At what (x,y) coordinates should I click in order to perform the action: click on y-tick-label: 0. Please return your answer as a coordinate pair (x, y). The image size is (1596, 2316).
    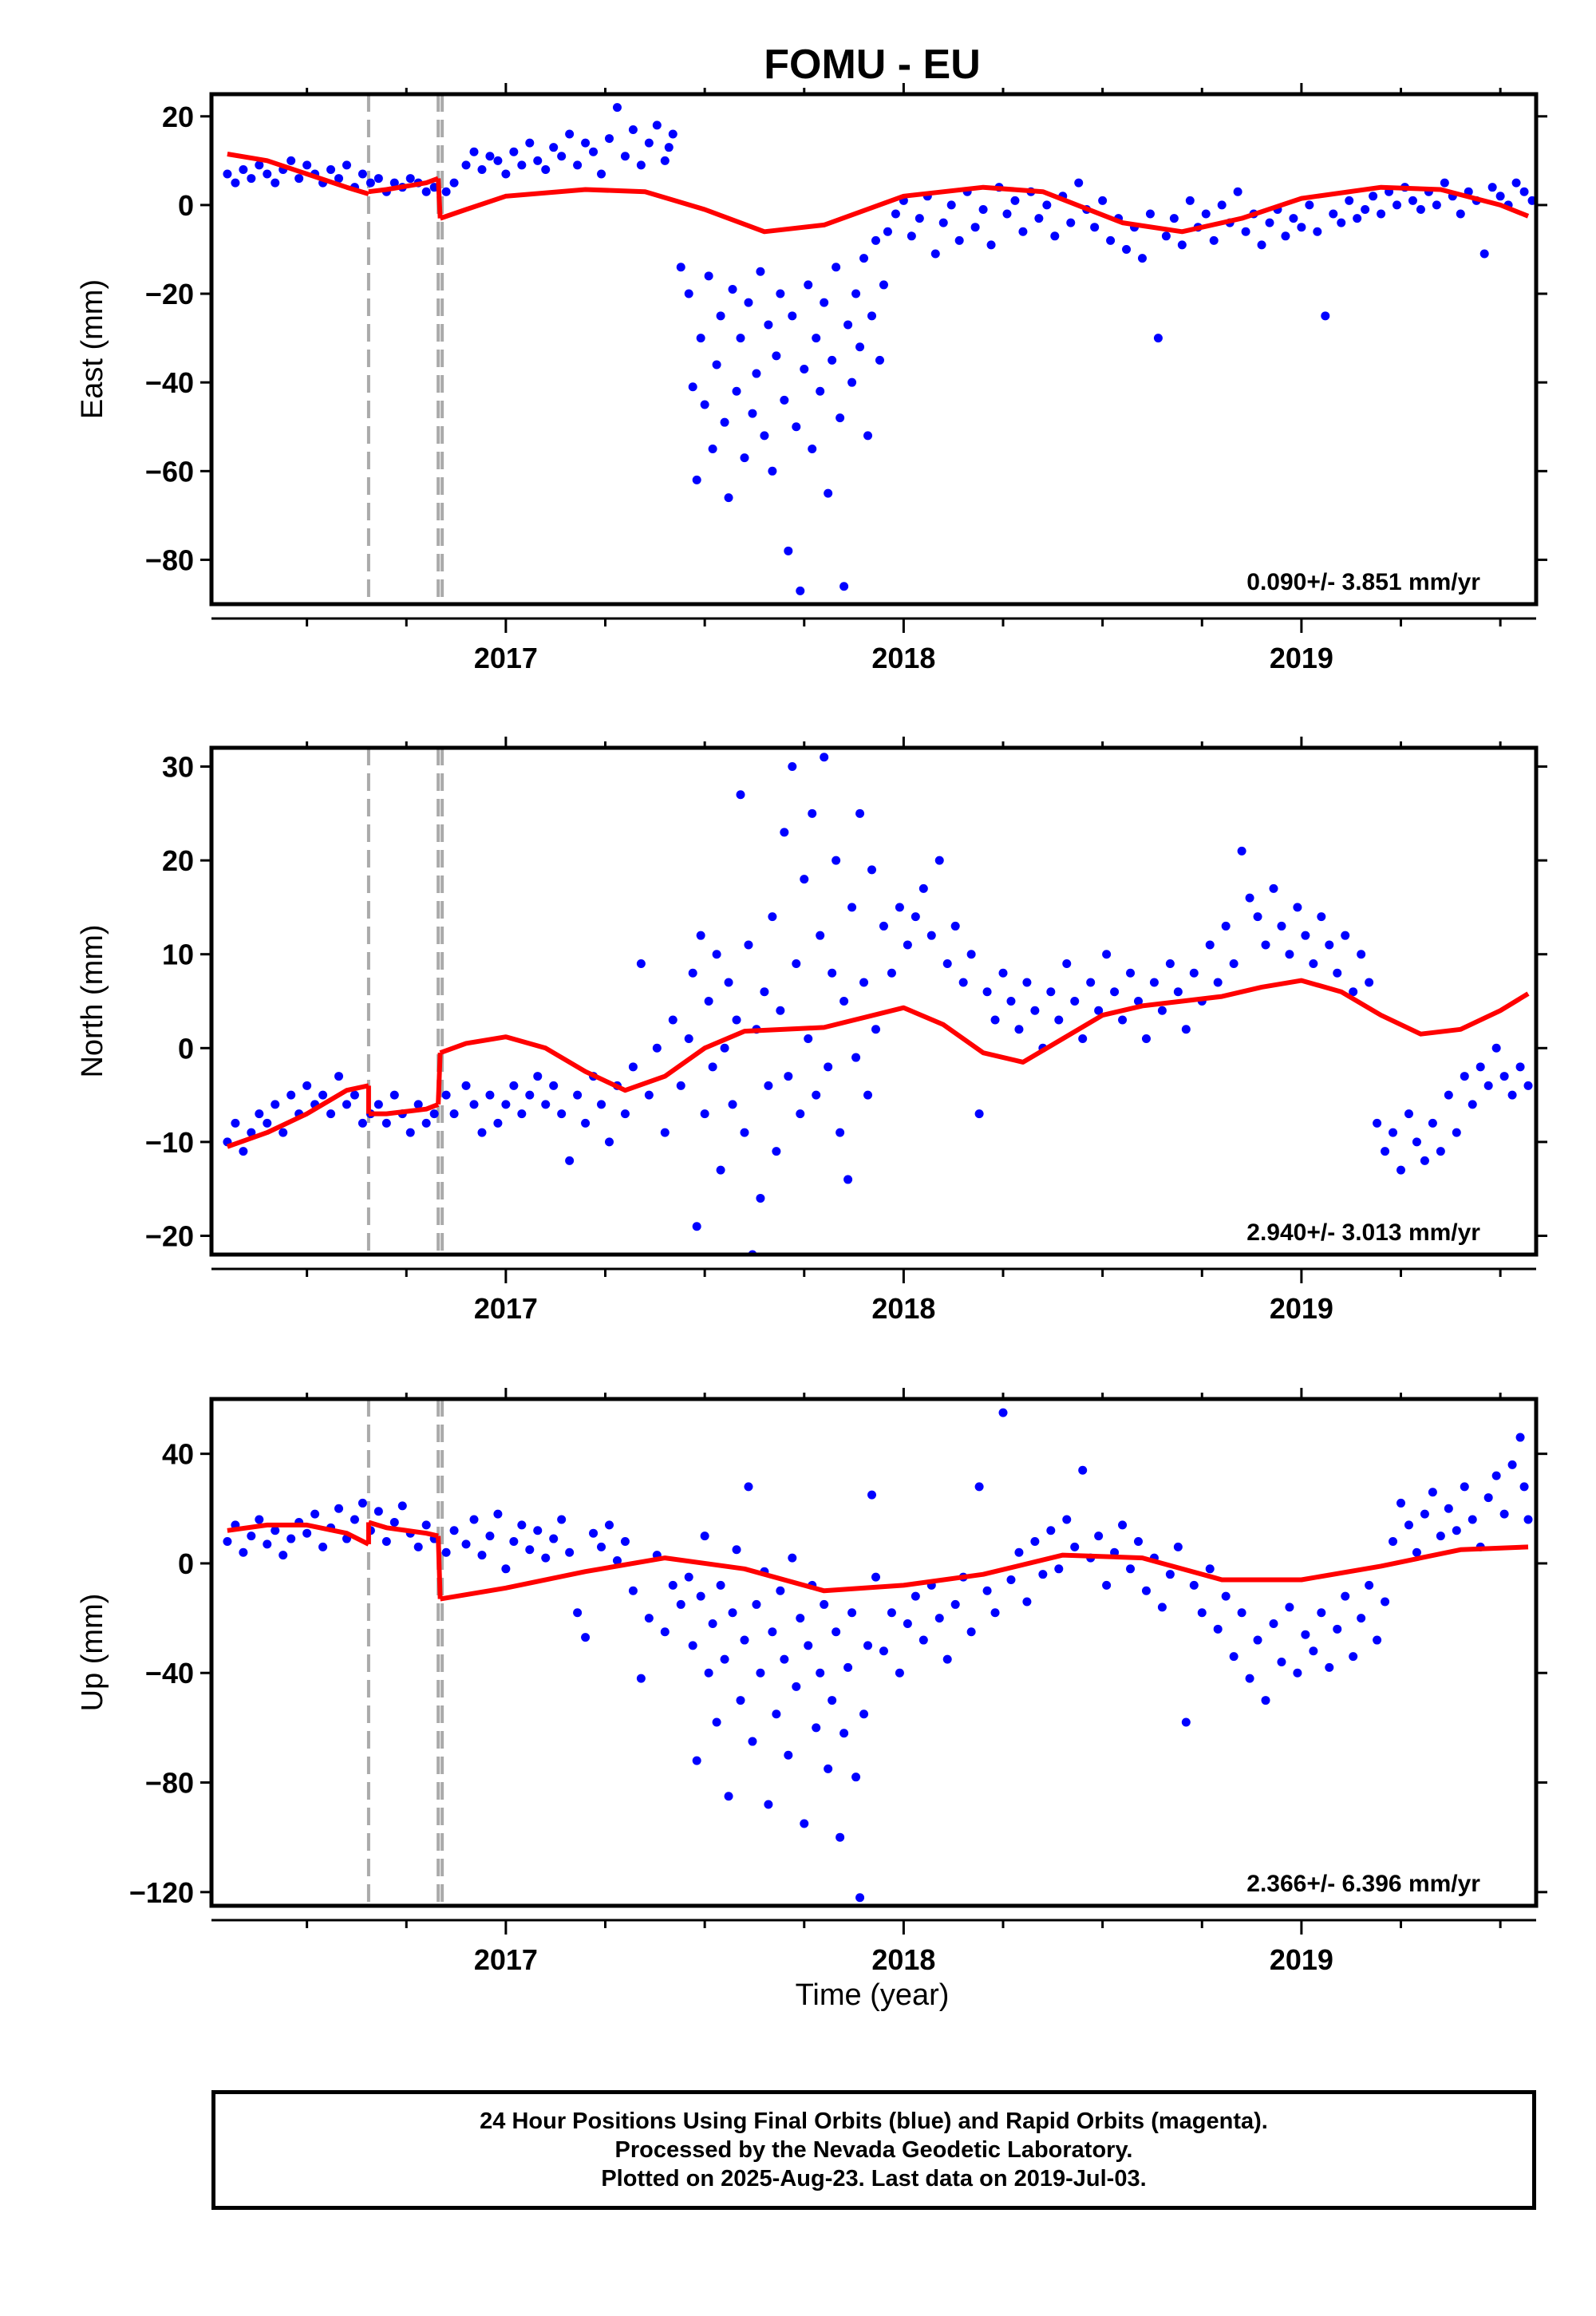
    Looking at the image, I should click on (186, 1563).